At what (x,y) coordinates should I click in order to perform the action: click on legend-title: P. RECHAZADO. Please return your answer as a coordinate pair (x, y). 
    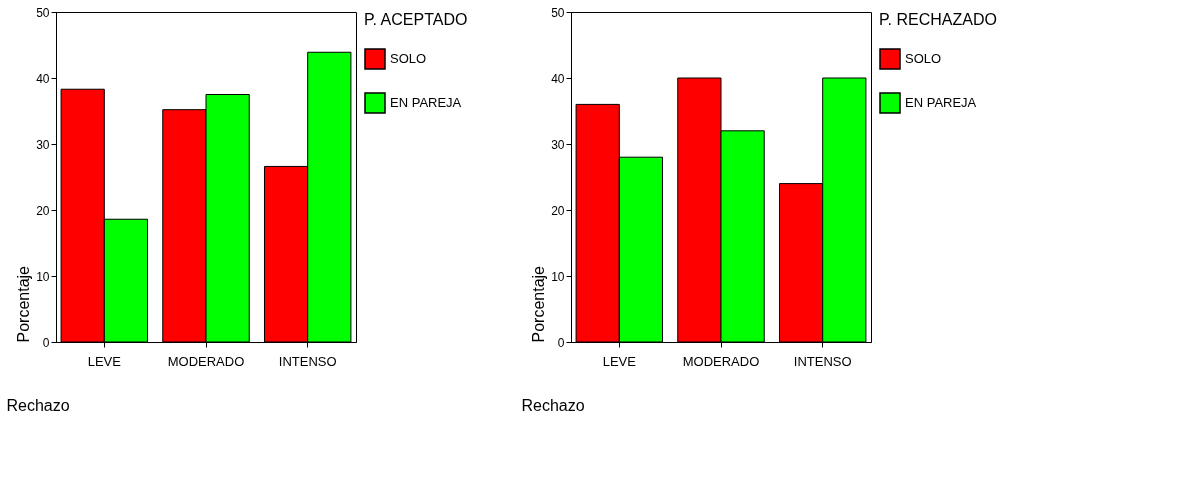
    Looking at the image, I should click on (938, 19).